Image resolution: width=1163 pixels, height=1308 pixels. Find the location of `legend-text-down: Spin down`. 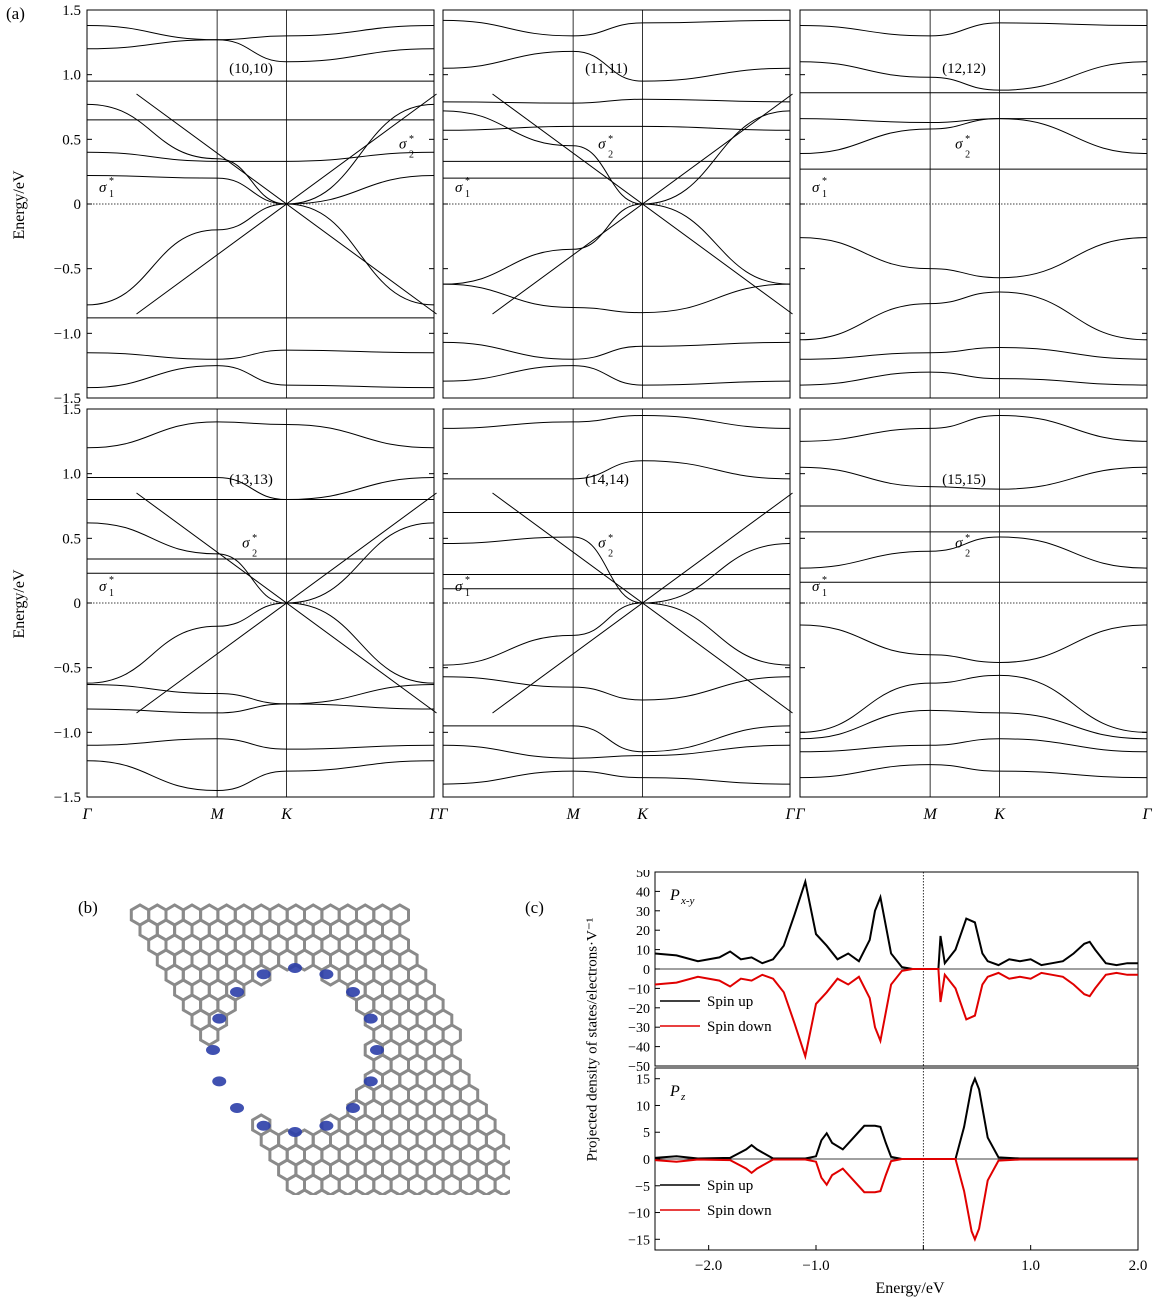

legend-text-down: Spin down is located at coordinates (739, 1211).